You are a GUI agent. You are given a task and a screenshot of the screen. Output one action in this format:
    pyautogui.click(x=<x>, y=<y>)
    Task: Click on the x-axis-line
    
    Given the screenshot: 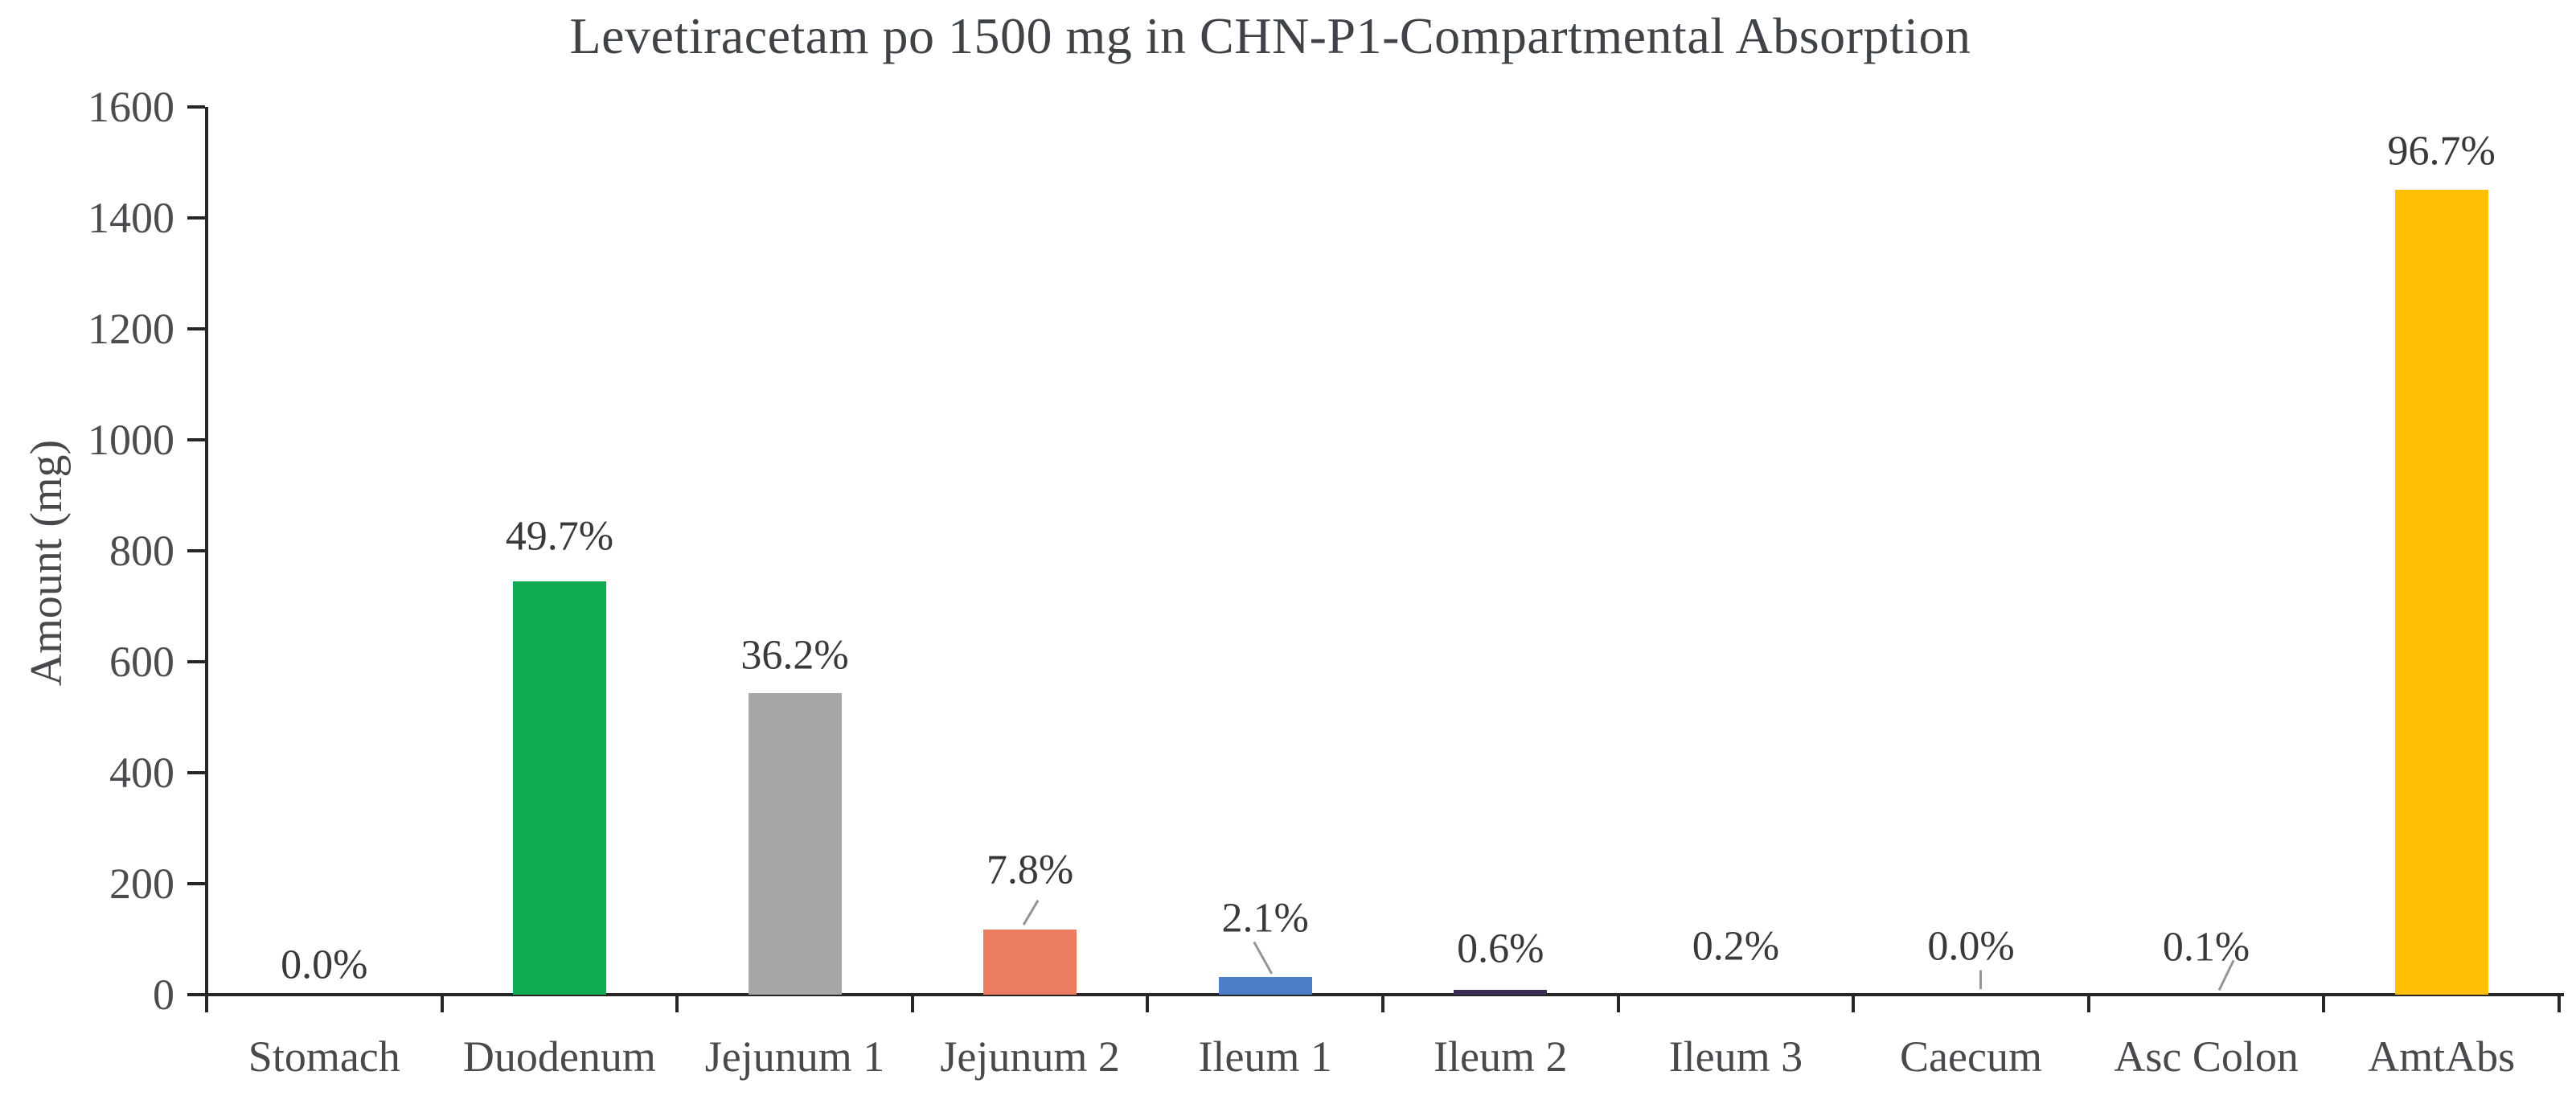 What is the action you would take?
    pyautogui.click(x=1384, y=994)
    